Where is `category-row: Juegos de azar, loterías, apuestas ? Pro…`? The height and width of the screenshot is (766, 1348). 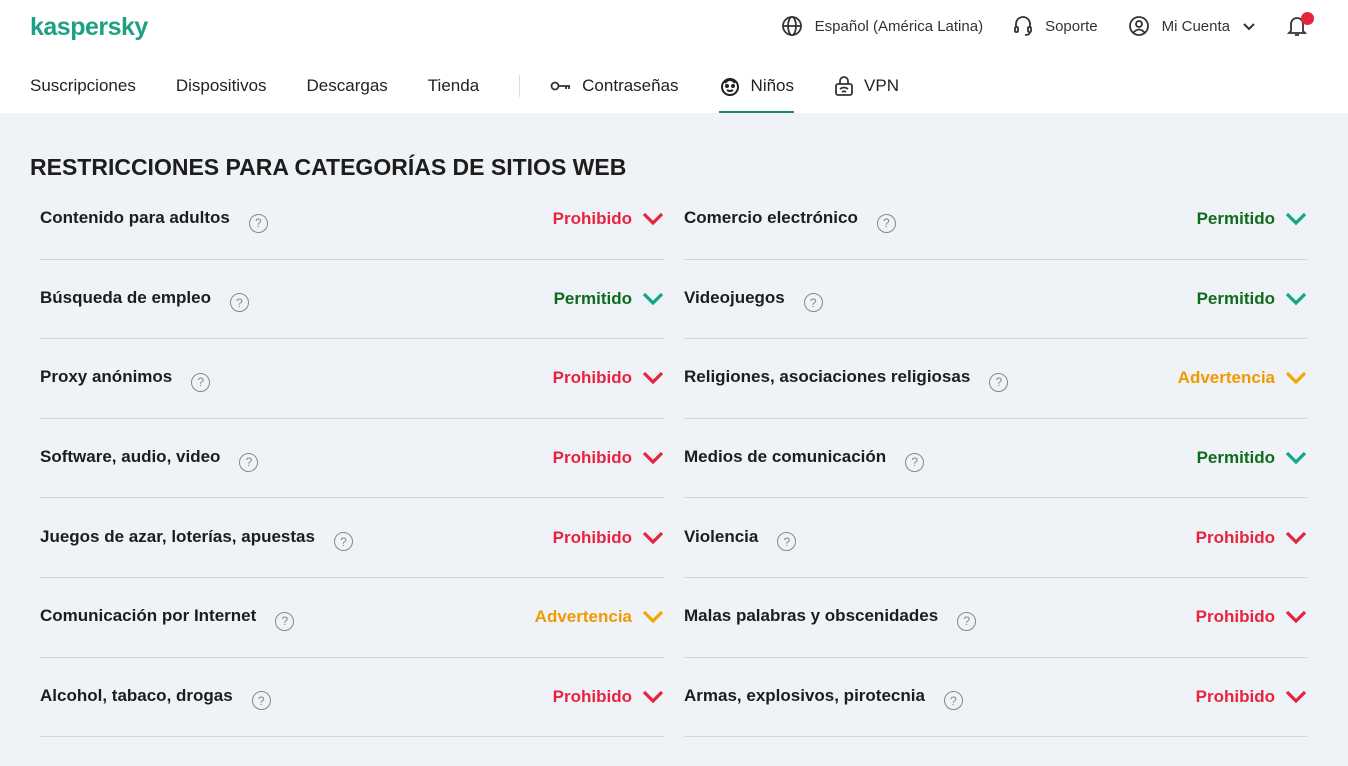 category-row: Juegos de azar, loterías, apuestas ? Pro… is located at coordinates (352, 538).